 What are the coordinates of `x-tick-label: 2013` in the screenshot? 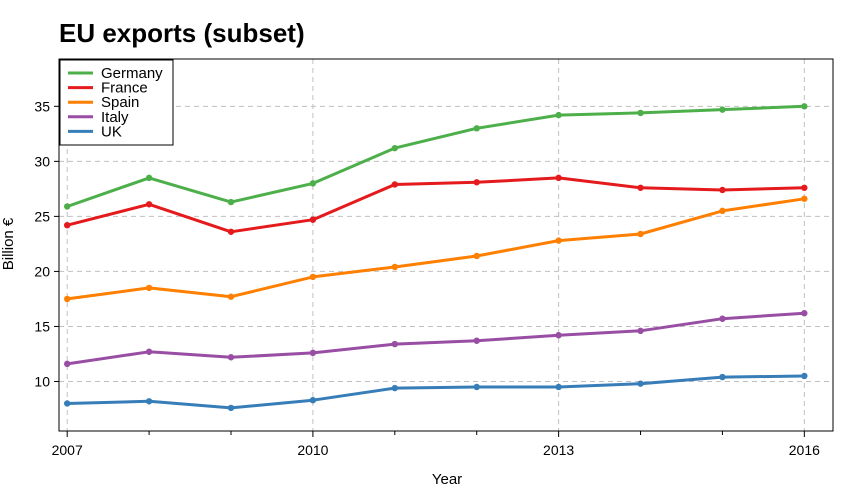 It's located at (558, 450).